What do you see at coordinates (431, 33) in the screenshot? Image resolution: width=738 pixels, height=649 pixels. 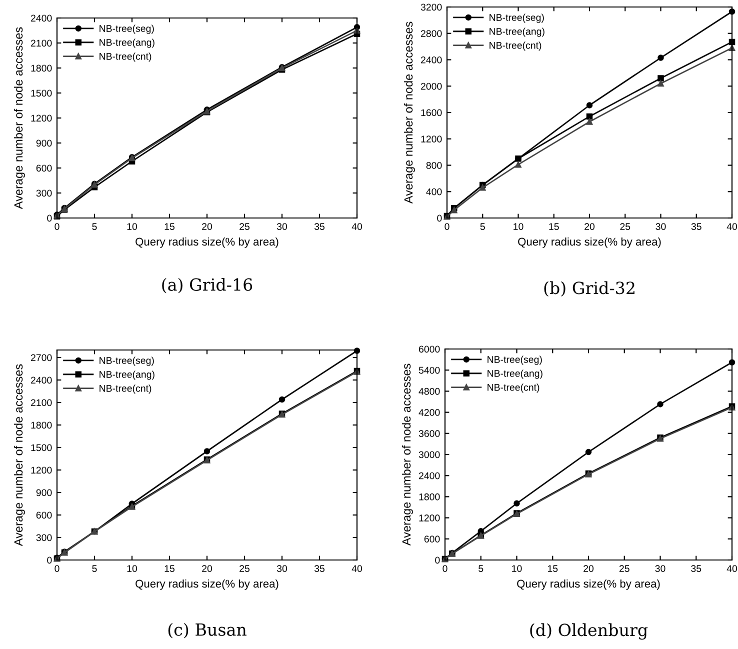 I see `y-tick-label: 2800` at bounding box center [431, 33].